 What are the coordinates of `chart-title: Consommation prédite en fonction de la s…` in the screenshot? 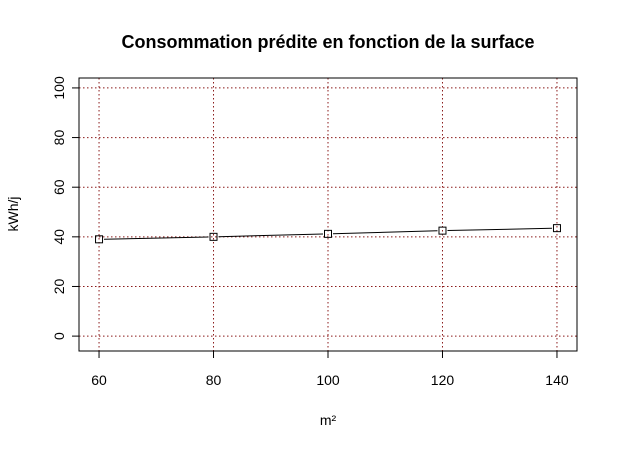 It's located at (327, 42).